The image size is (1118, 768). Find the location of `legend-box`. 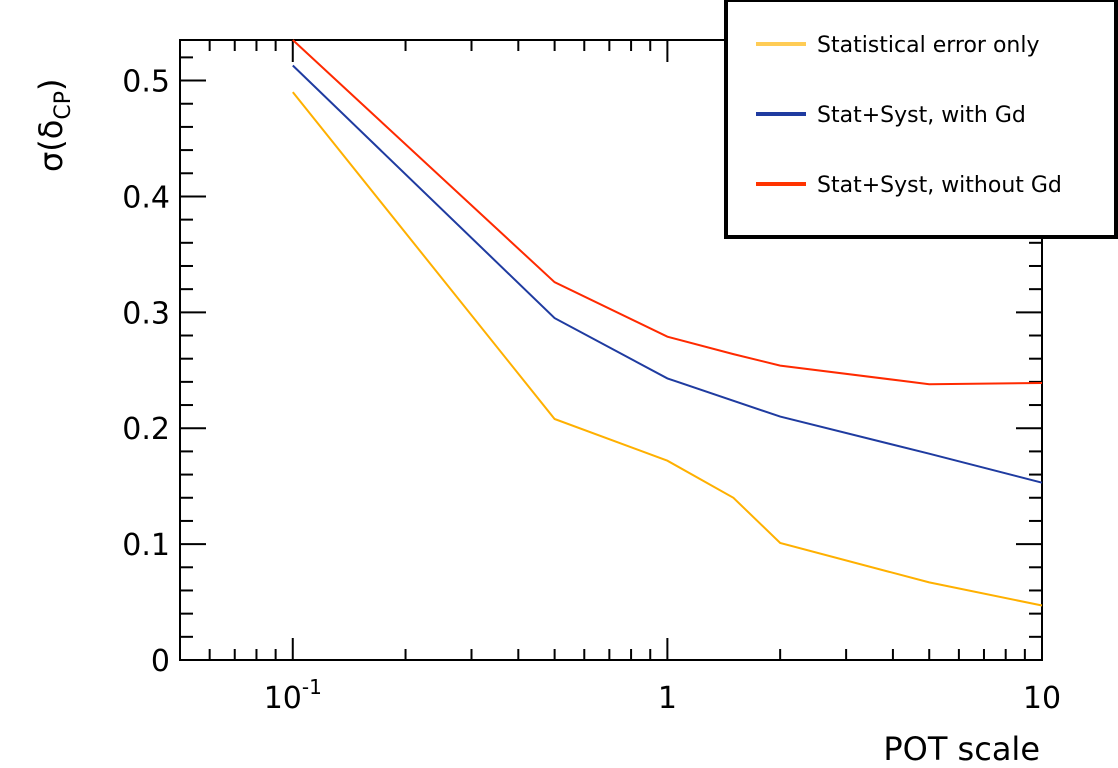

legend-box is located at coordinates (921, 119).